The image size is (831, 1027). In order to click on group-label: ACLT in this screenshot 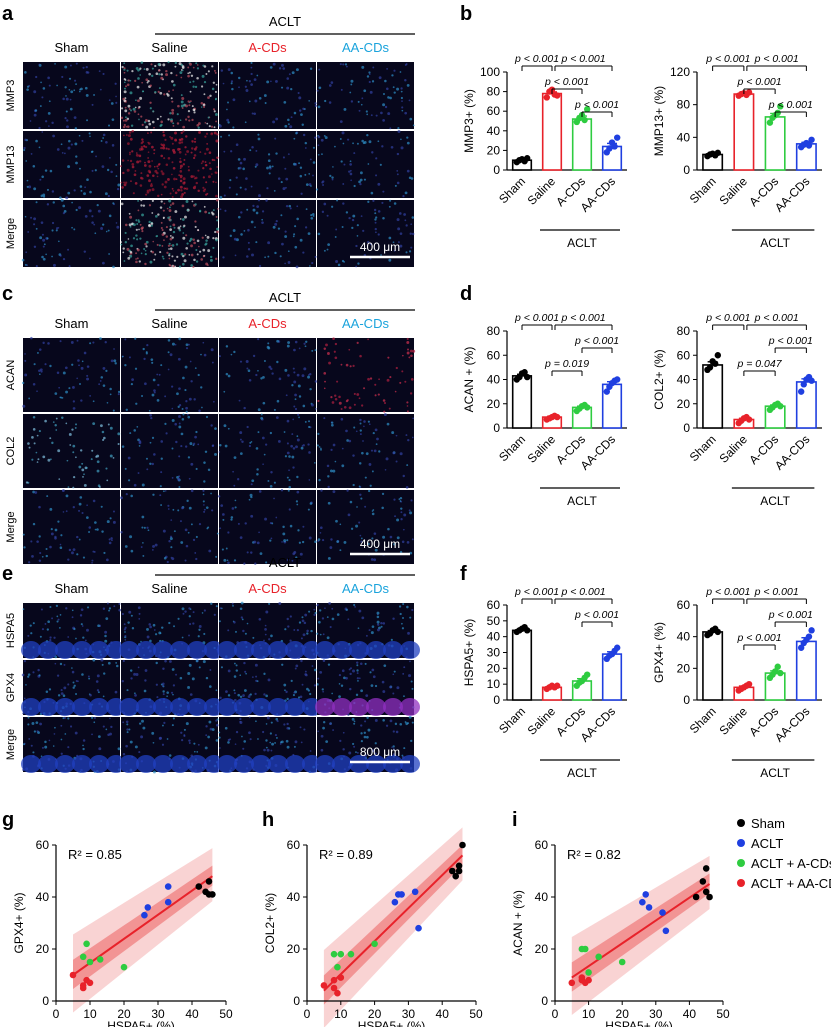, I will do `click(775, 501)`.